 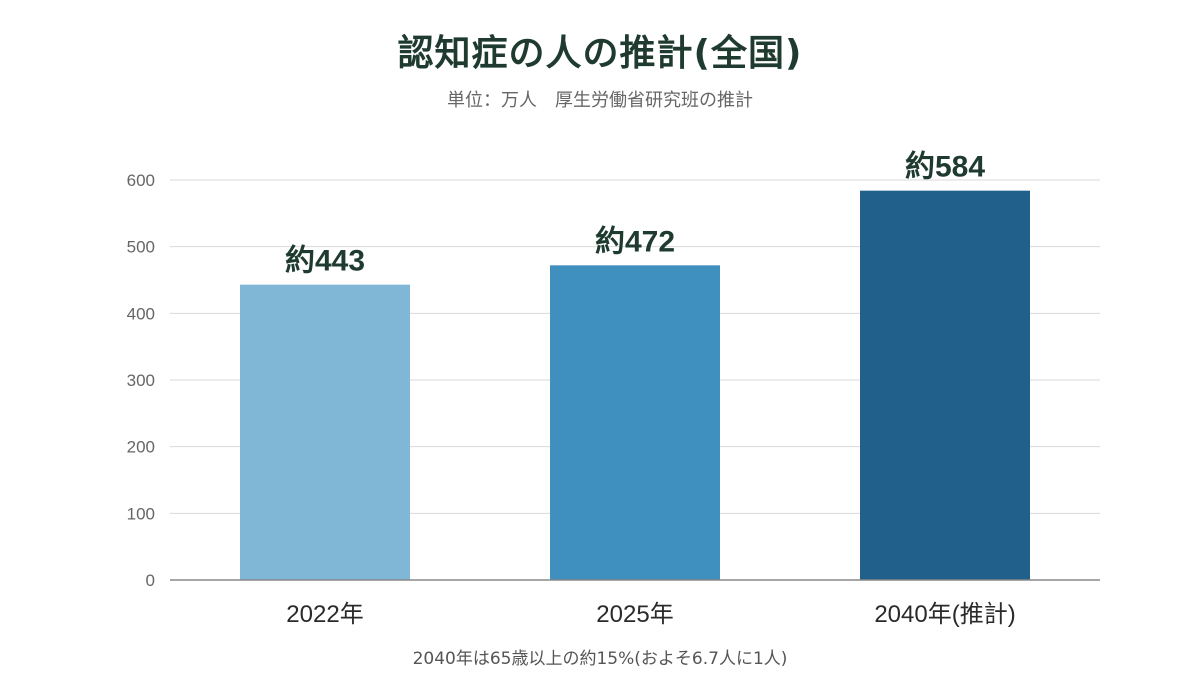 I want to click on footnote: 2040年は65歳以上の約15%(およそ6.7人に1人), so click(x=600, y=659).